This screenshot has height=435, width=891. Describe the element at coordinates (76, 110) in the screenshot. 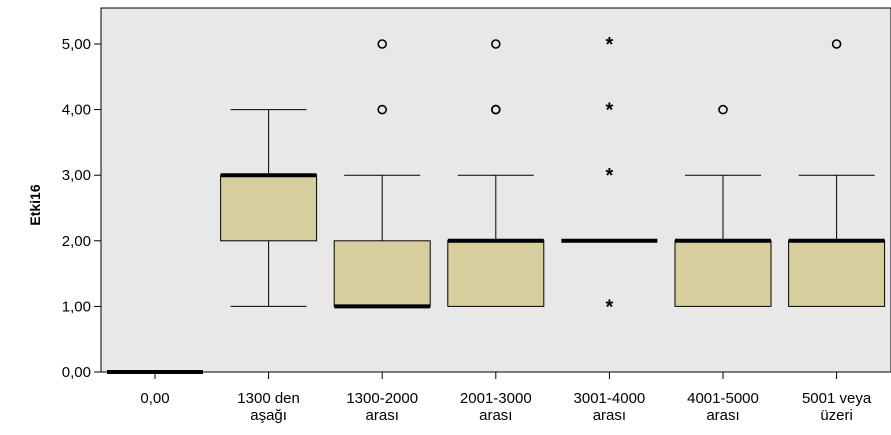

I see `y-tick-label: 4,00` at that location.